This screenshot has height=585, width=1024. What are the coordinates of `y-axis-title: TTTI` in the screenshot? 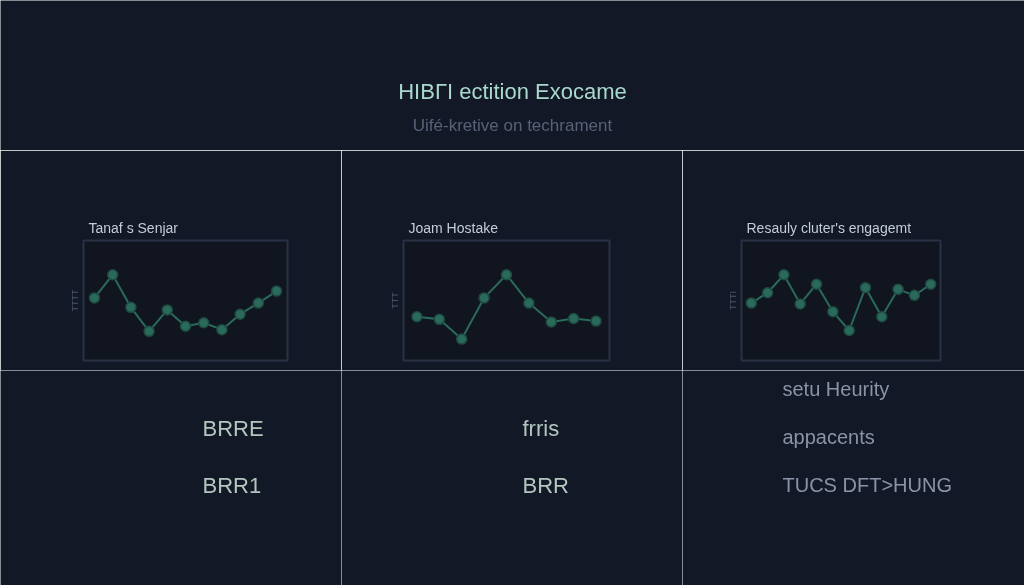 It's located at (732, 300).